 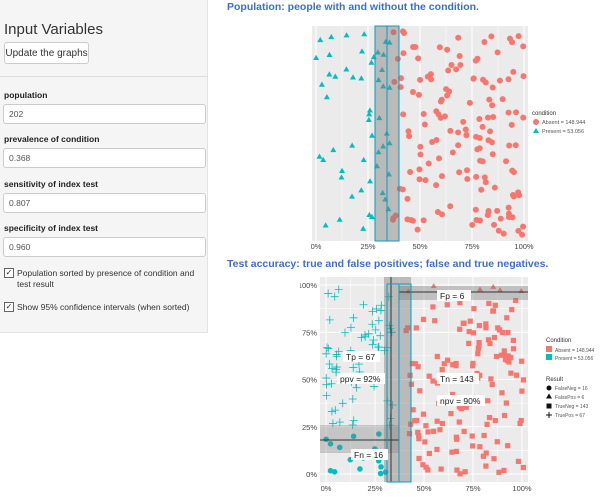 I want to click on fp-label-box, so click(x=454, y=295).